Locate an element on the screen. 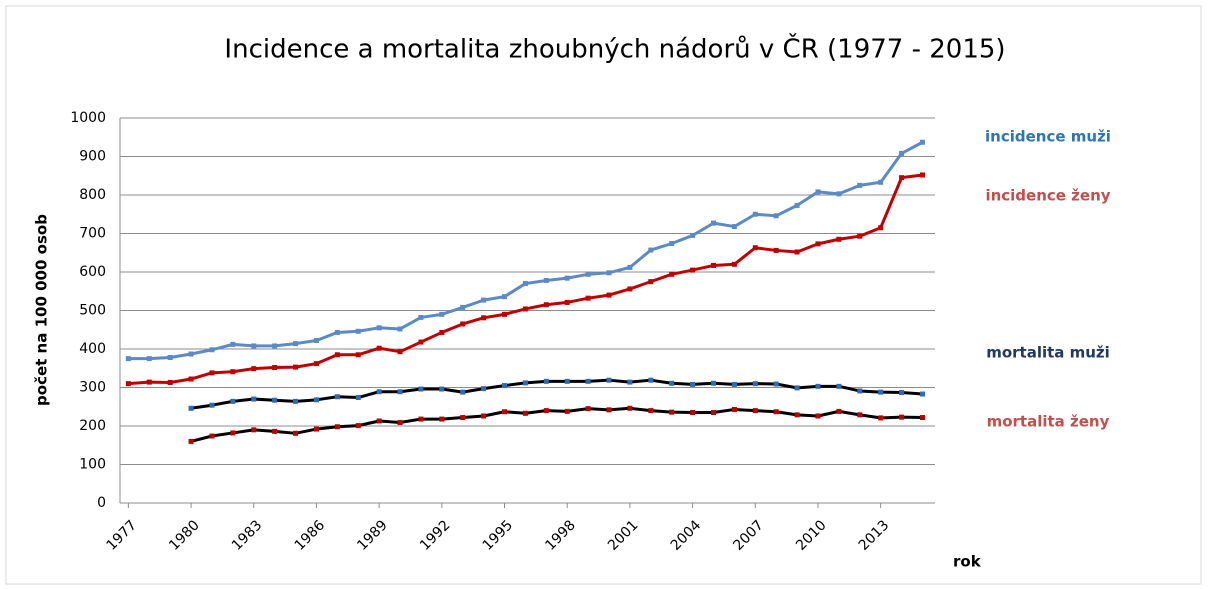  y-tick-label: 300 is located at coordinates (92, 388).